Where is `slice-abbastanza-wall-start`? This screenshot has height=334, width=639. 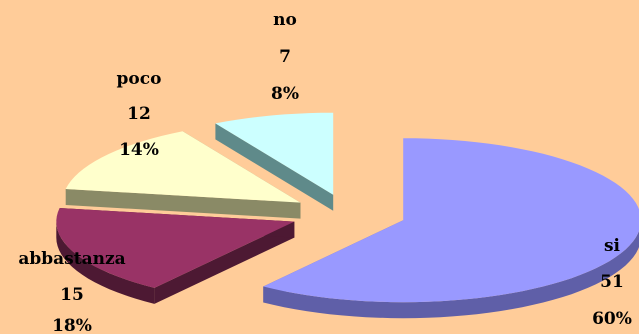
slice-abbastanza-wall-start is located at coordinates (224, 262).